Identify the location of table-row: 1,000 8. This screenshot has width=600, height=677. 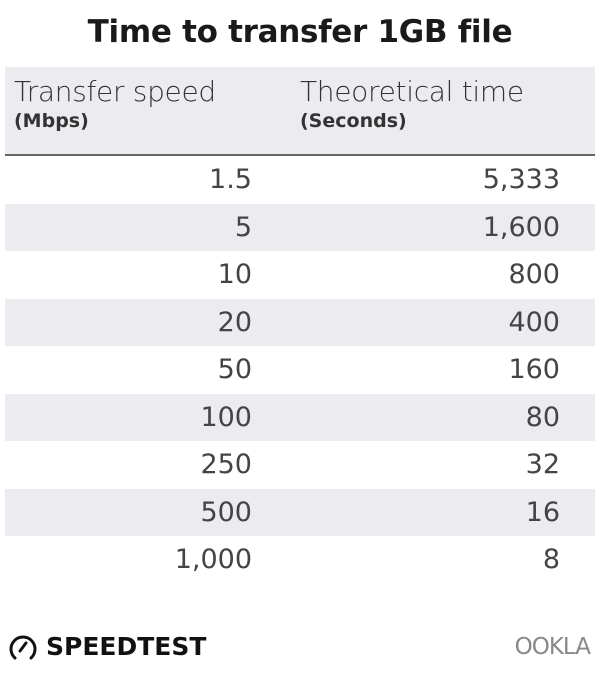
(300, 560).